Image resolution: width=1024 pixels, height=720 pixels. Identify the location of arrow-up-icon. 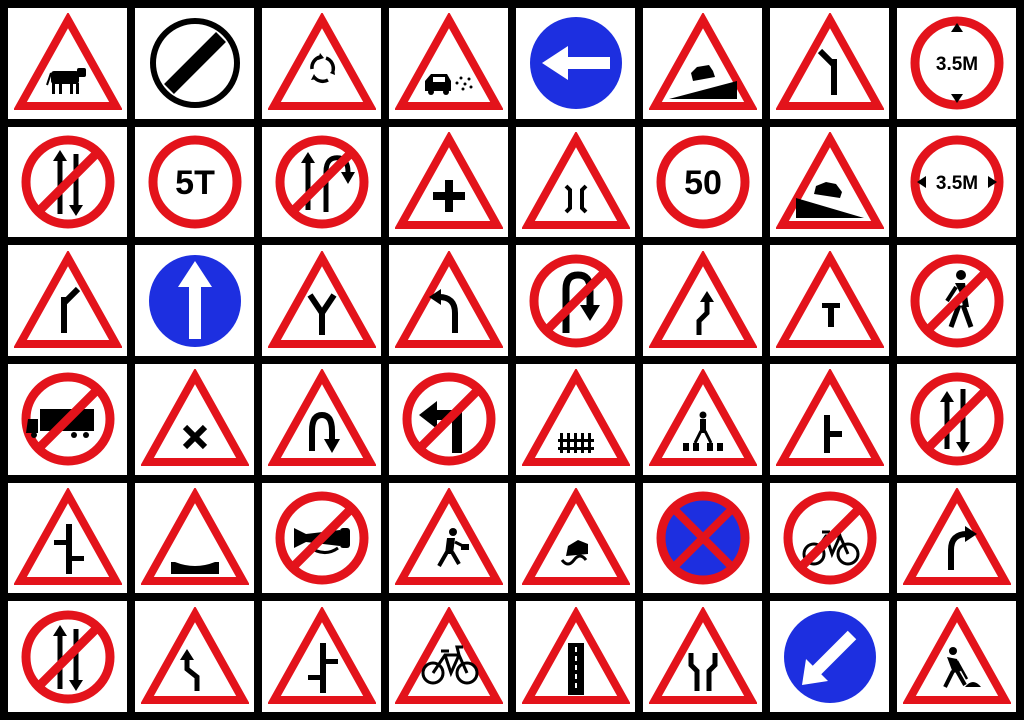
(194, 299).